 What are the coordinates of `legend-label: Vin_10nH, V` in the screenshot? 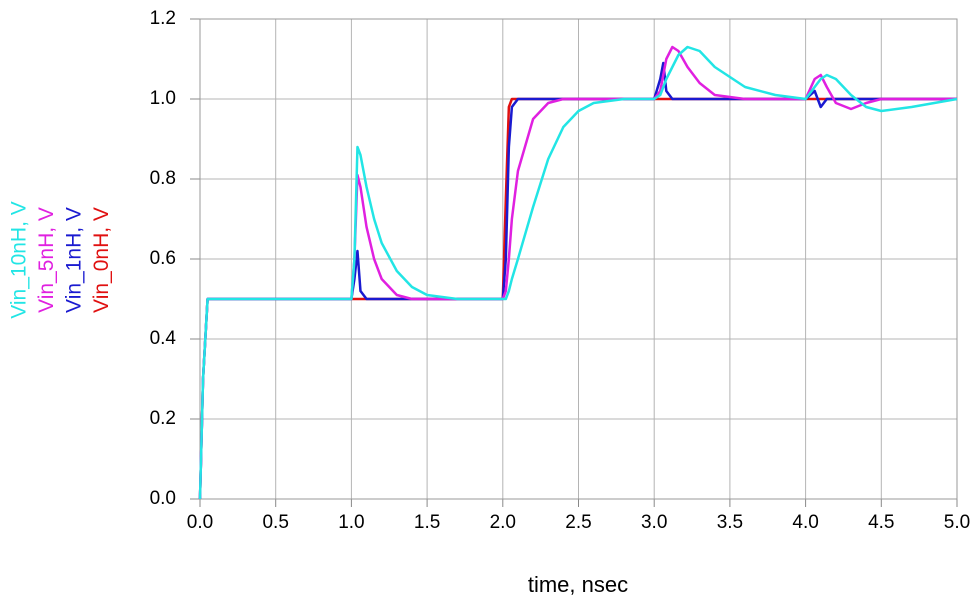 It's located at (19, 260).